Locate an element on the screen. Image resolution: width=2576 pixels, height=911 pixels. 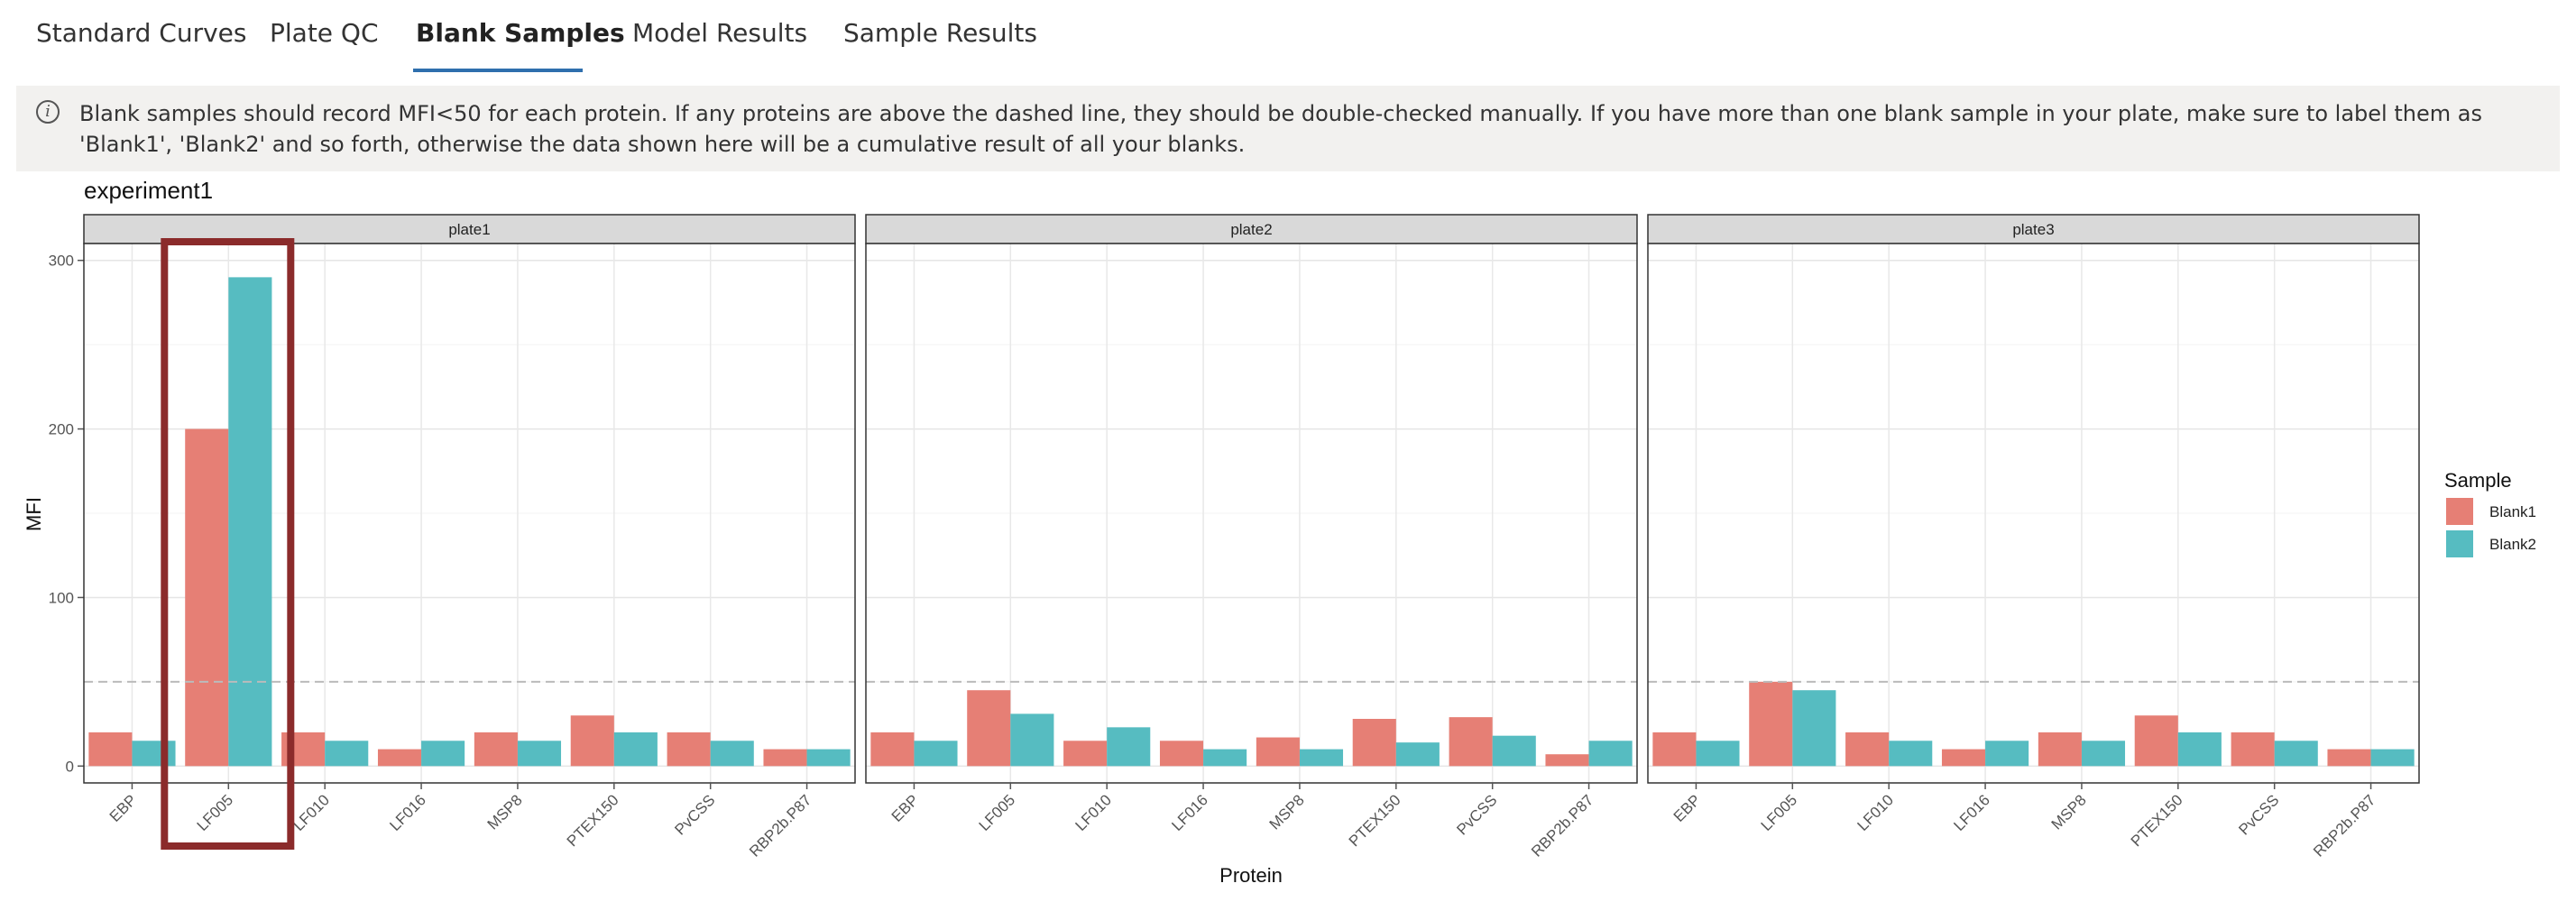
tab-standard-curves: Standard Curves is located at coordinates (141, 33).